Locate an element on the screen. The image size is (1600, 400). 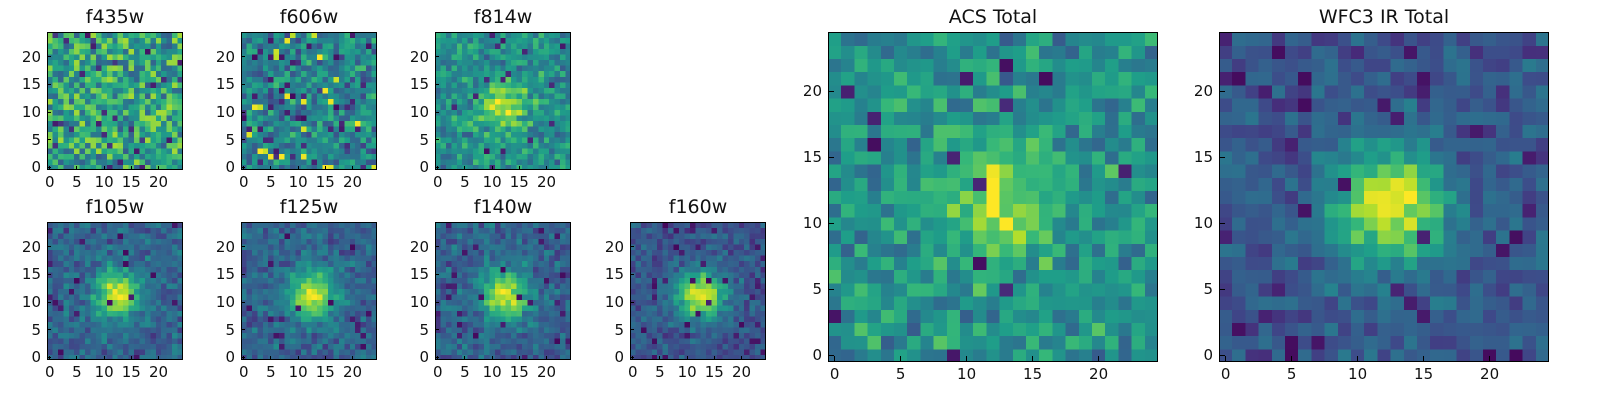
x-tick-label: 5 is located at coordinates (271, 372).